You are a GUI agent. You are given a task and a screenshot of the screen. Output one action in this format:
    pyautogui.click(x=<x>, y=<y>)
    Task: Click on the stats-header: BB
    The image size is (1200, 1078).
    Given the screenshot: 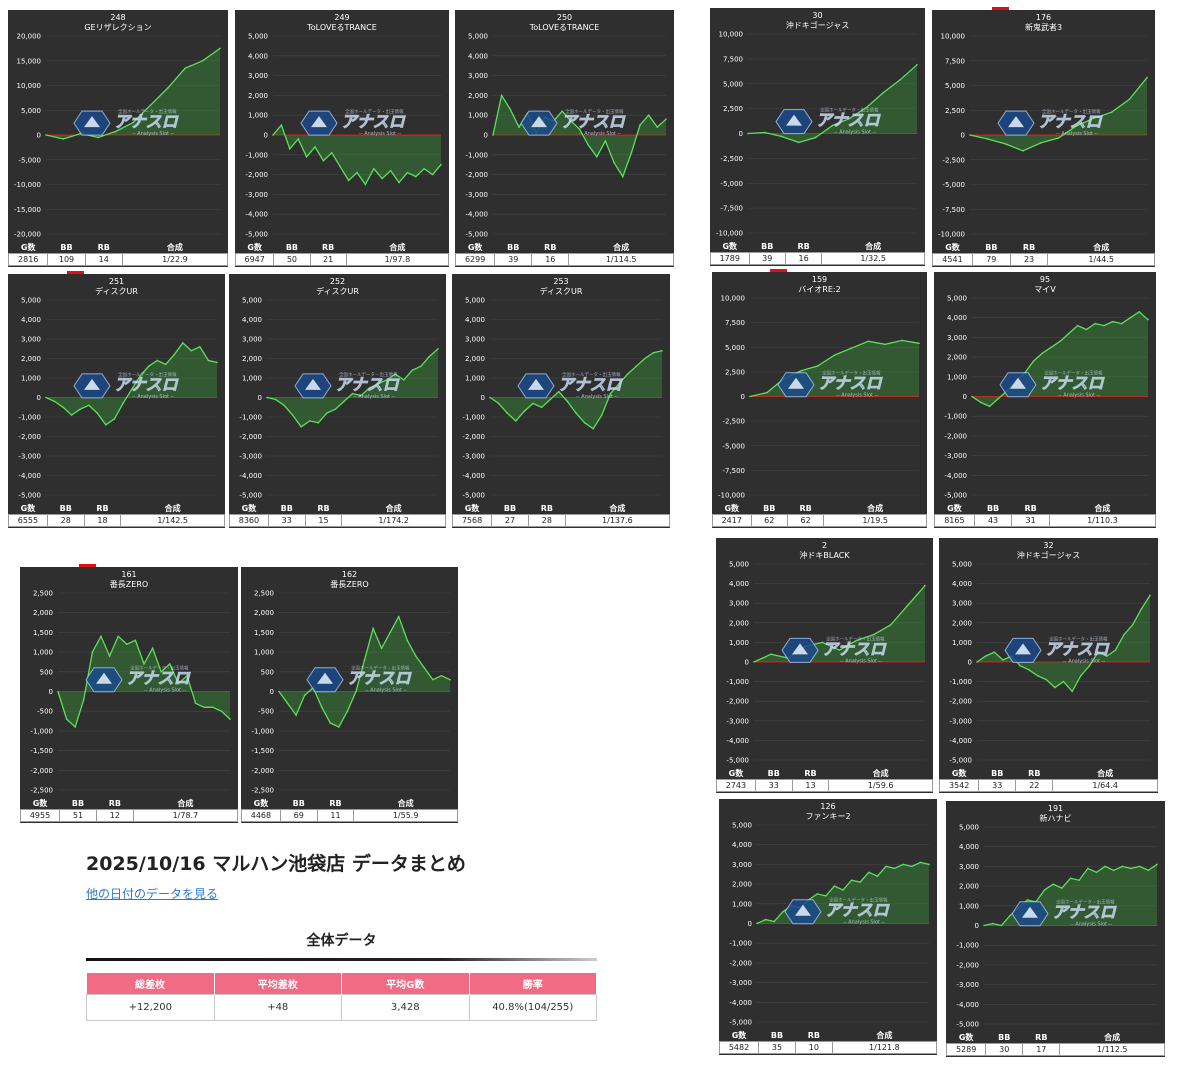 What is the action you would take?
    pyautogui.click(x=777, y=1036)
    